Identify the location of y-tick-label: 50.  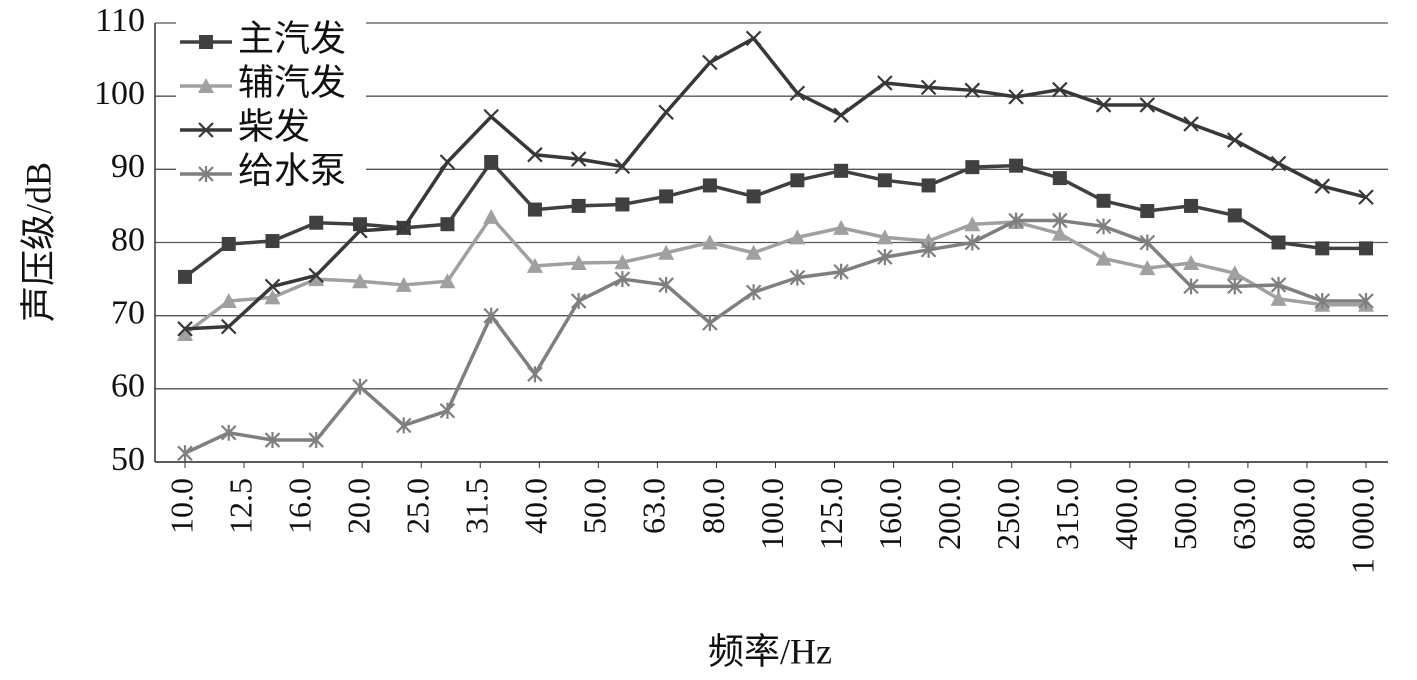
(128, 459).